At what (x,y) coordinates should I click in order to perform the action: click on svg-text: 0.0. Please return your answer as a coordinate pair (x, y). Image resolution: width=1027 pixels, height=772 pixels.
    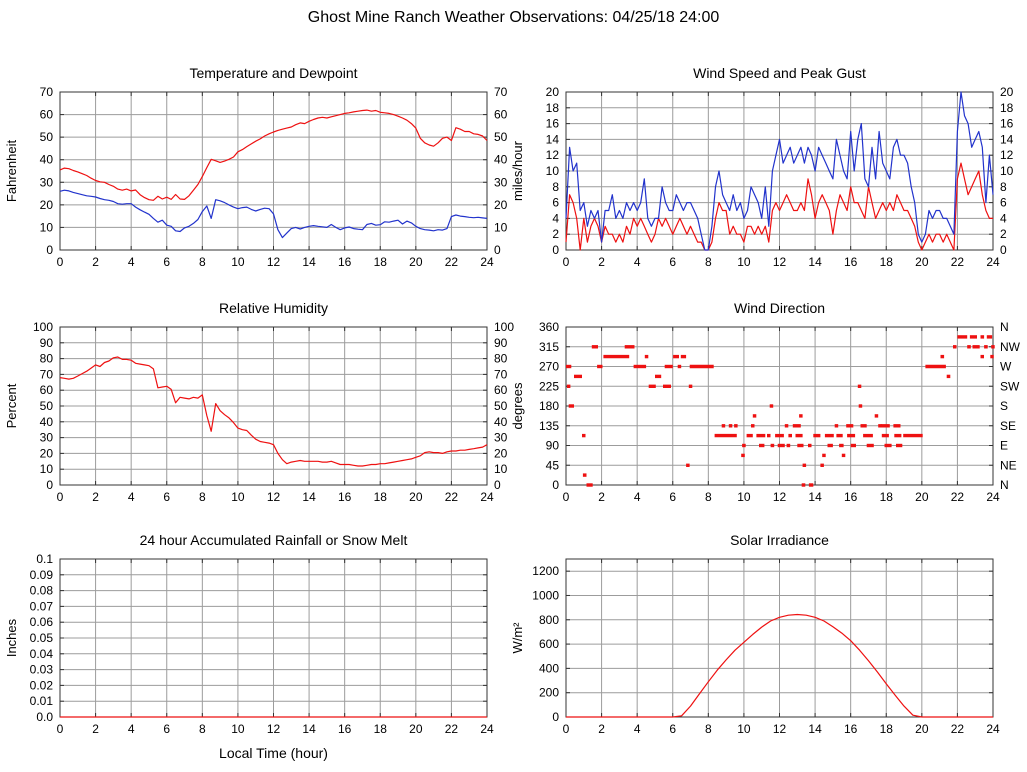
    Looking at the image, I should click on (44, 717).